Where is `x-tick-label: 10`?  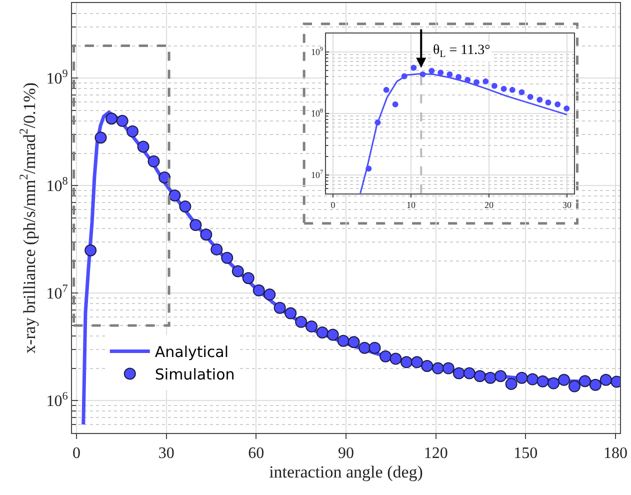 x-tick-label: 10 is located at coordinates (411, 205).